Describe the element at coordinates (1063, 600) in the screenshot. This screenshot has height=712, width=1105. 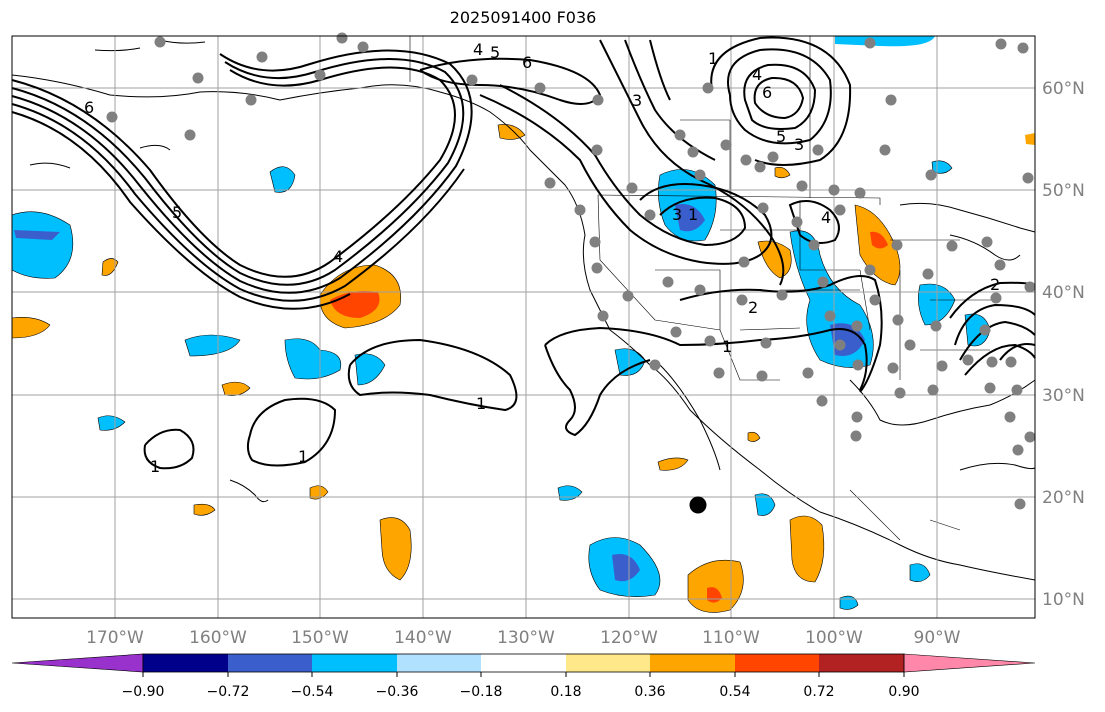
I see `lat-tick-label: 10°N` at that location.